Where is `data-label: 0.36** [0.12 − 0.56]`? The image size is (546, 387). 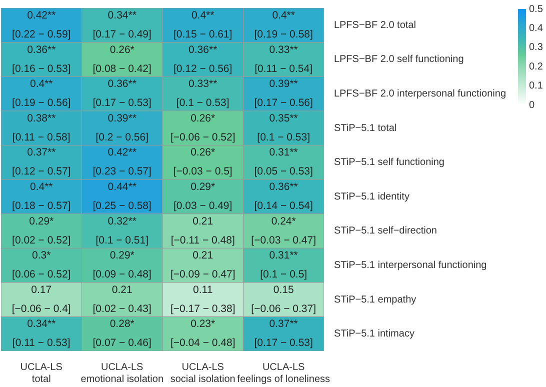 data-label: 0.36** [0.12 − 0.56] is located at coordinates (203, 59).